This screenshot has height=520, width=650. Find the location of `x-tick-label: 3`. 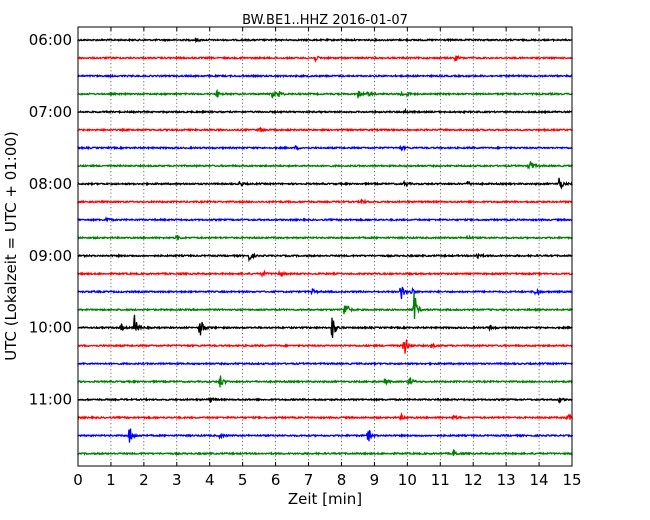

x-tick-label: 3 is located at coordinates (177, 480).